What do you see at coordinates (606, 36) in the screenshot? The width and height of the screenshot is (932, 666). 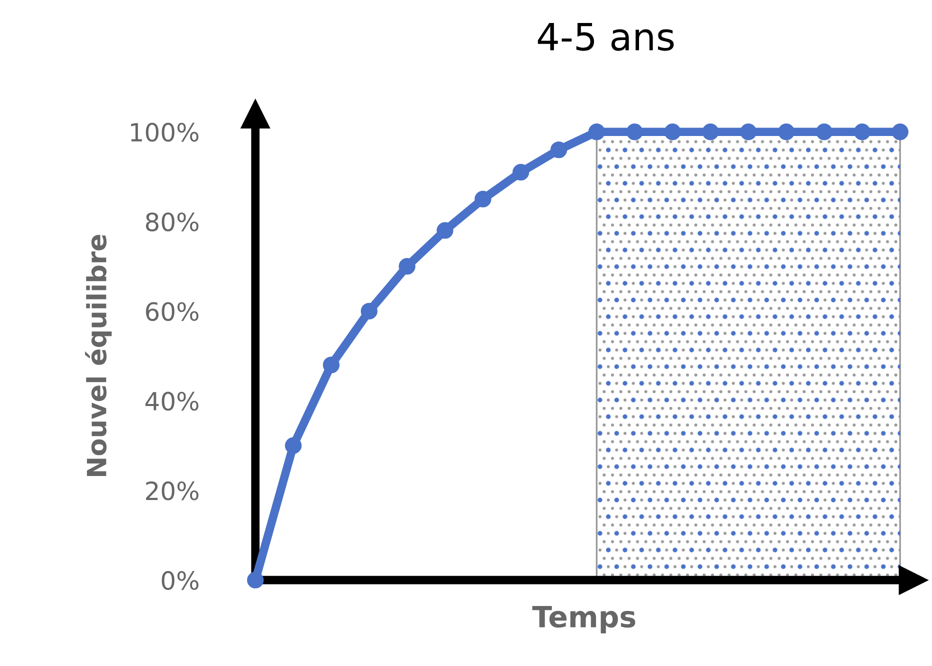 I see `chart-title: 4-5 ans` at bounding box center [606, 36].